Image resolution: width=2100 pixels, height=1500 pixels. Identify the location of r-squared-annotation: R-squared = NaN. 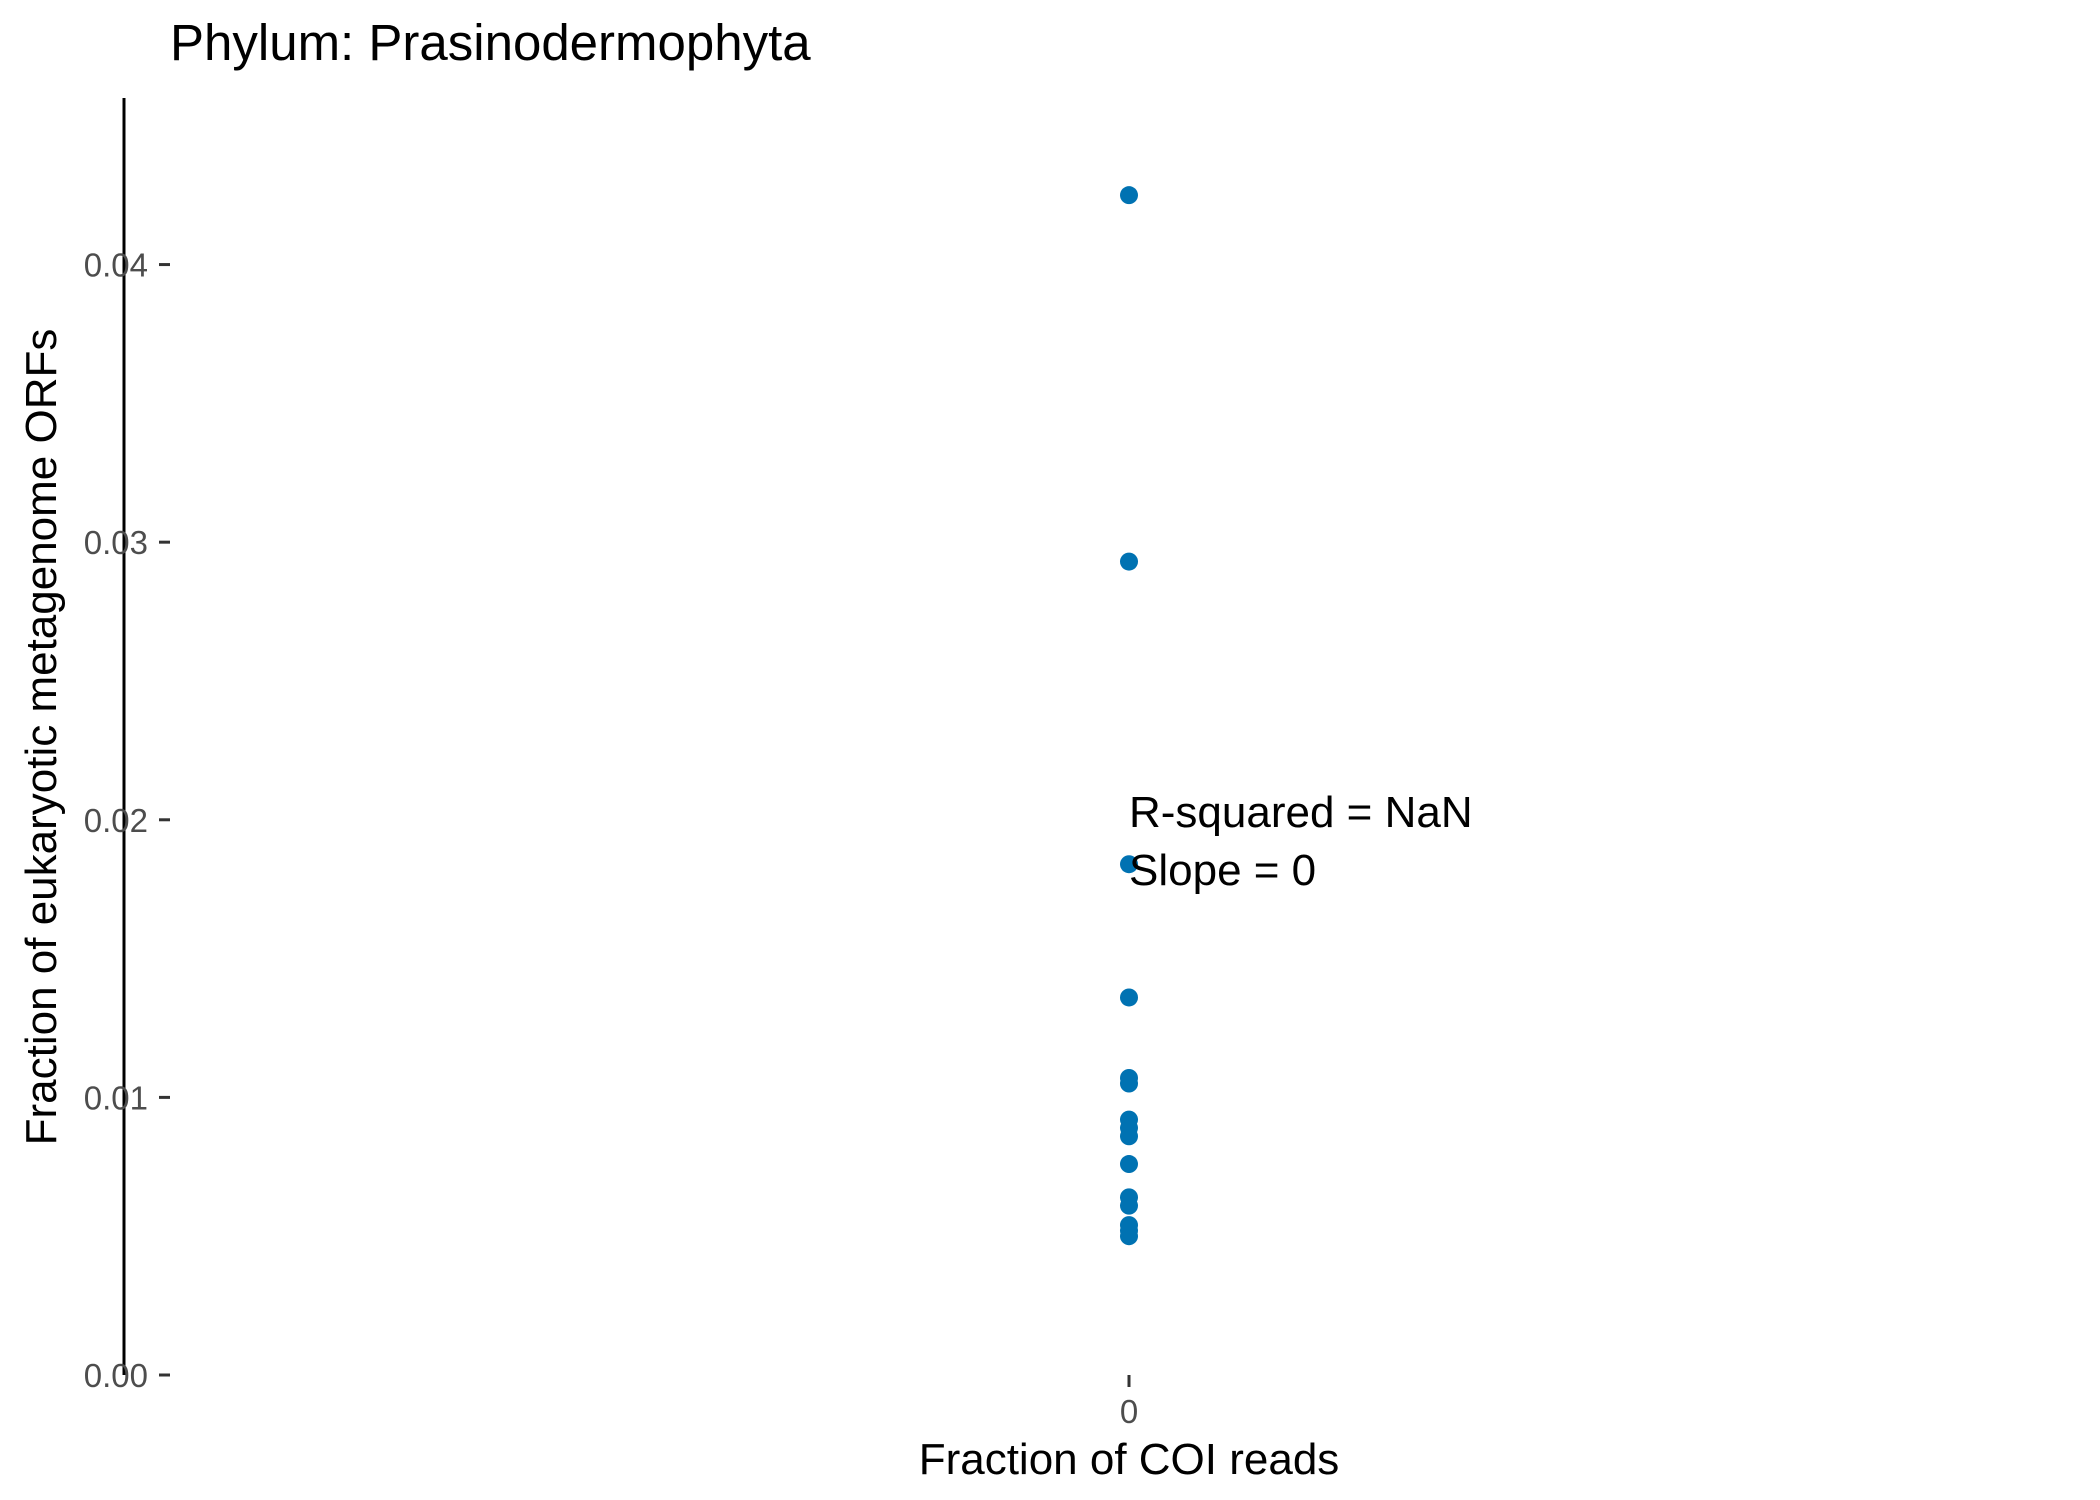
(1301, 812).